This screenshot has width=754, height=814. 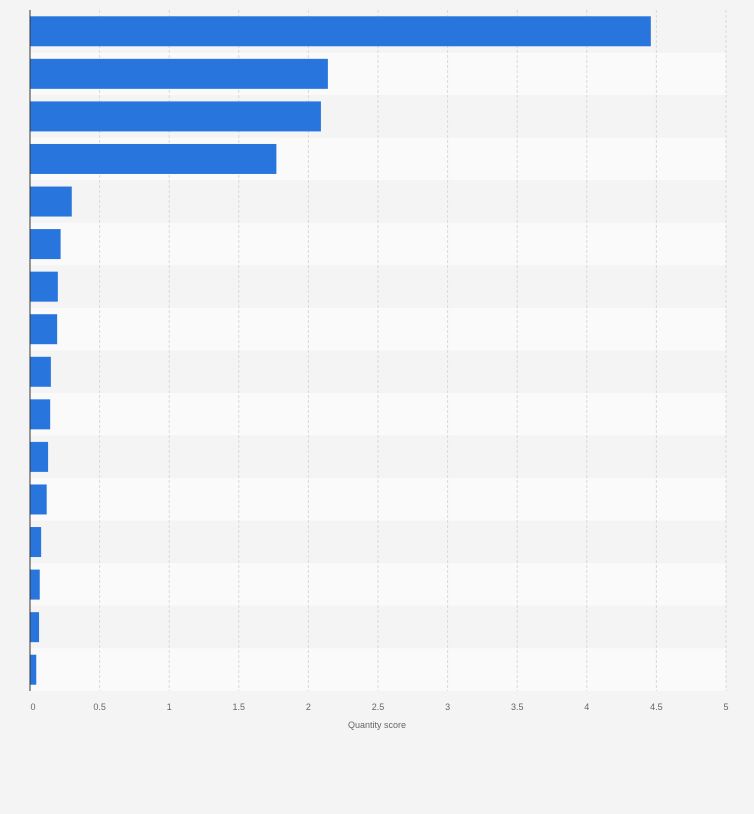 What do you see at coordinates (725, 707) in the screenshot?
I see `x-tick-label: 5` at bounding box center [725, 707].